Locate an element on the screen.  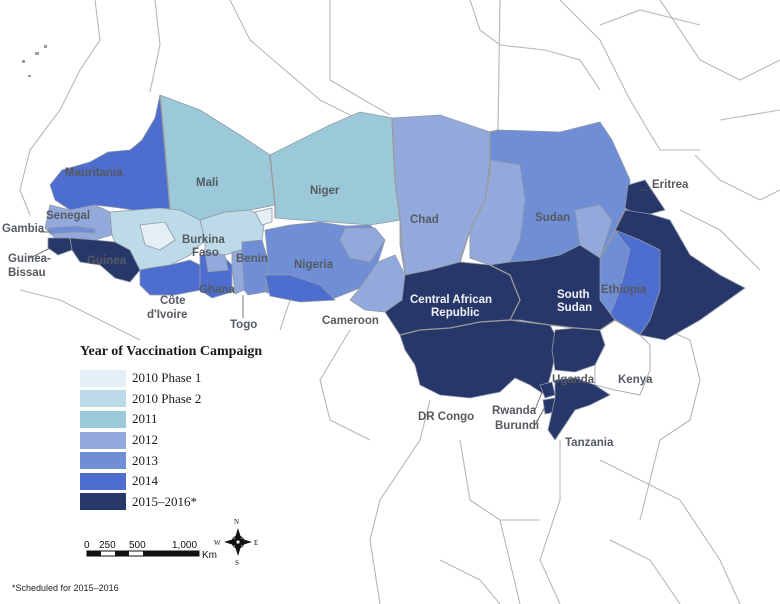
legend-item: 2013 is located at coordinates (195, 460).